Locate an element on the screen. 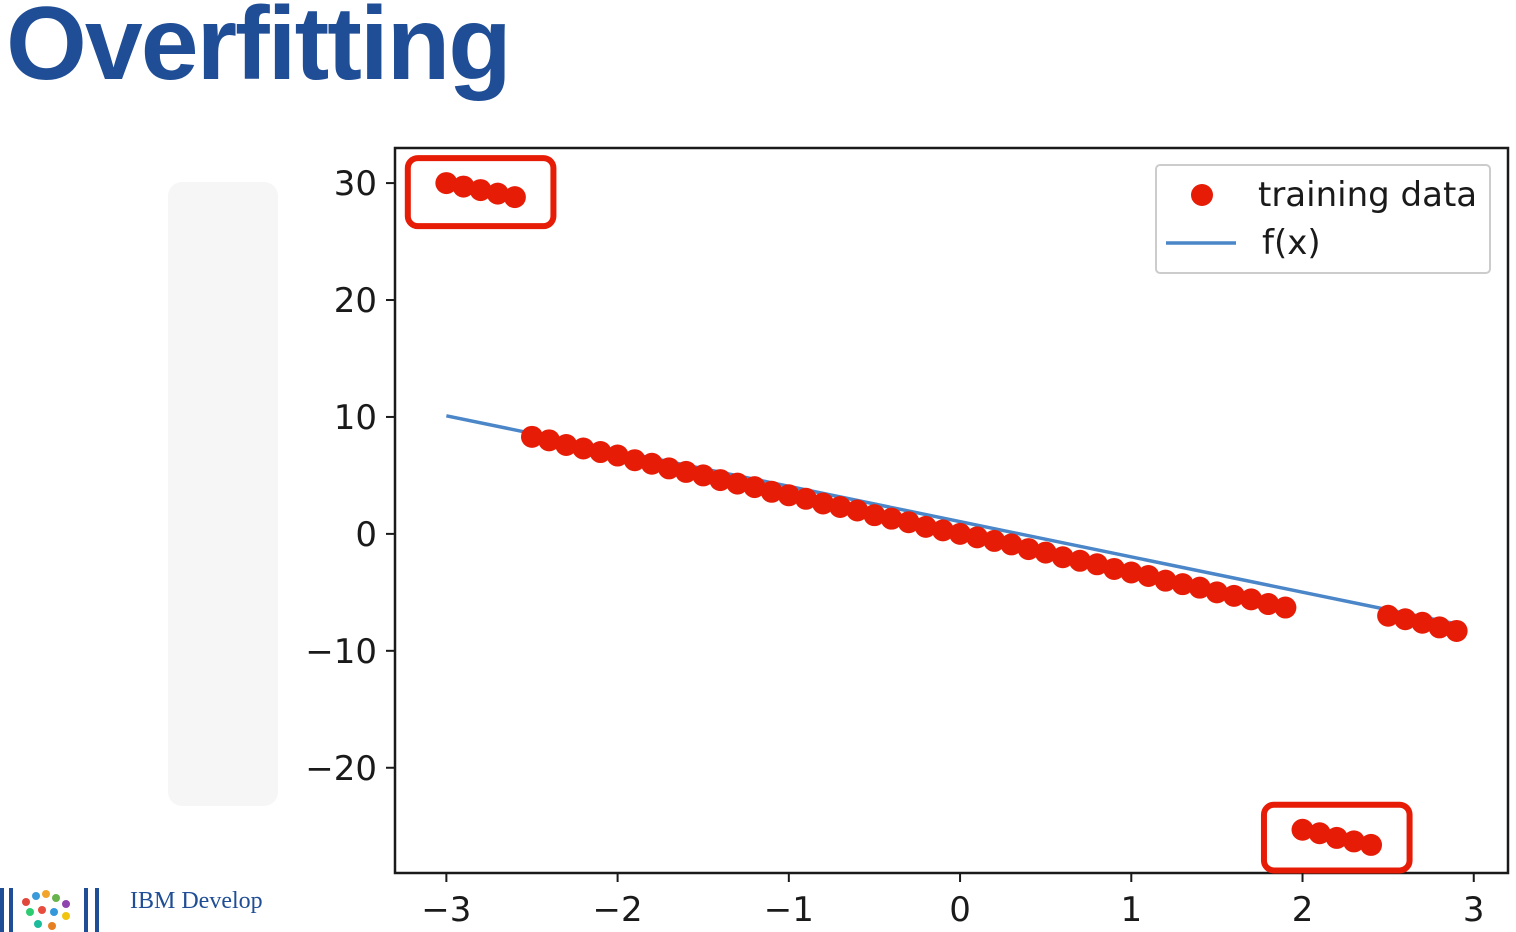 Image resolution: width=1516 pixels, height=932 pixels. legend-label-fx: f(x) is located at coordinates (1291, 243).